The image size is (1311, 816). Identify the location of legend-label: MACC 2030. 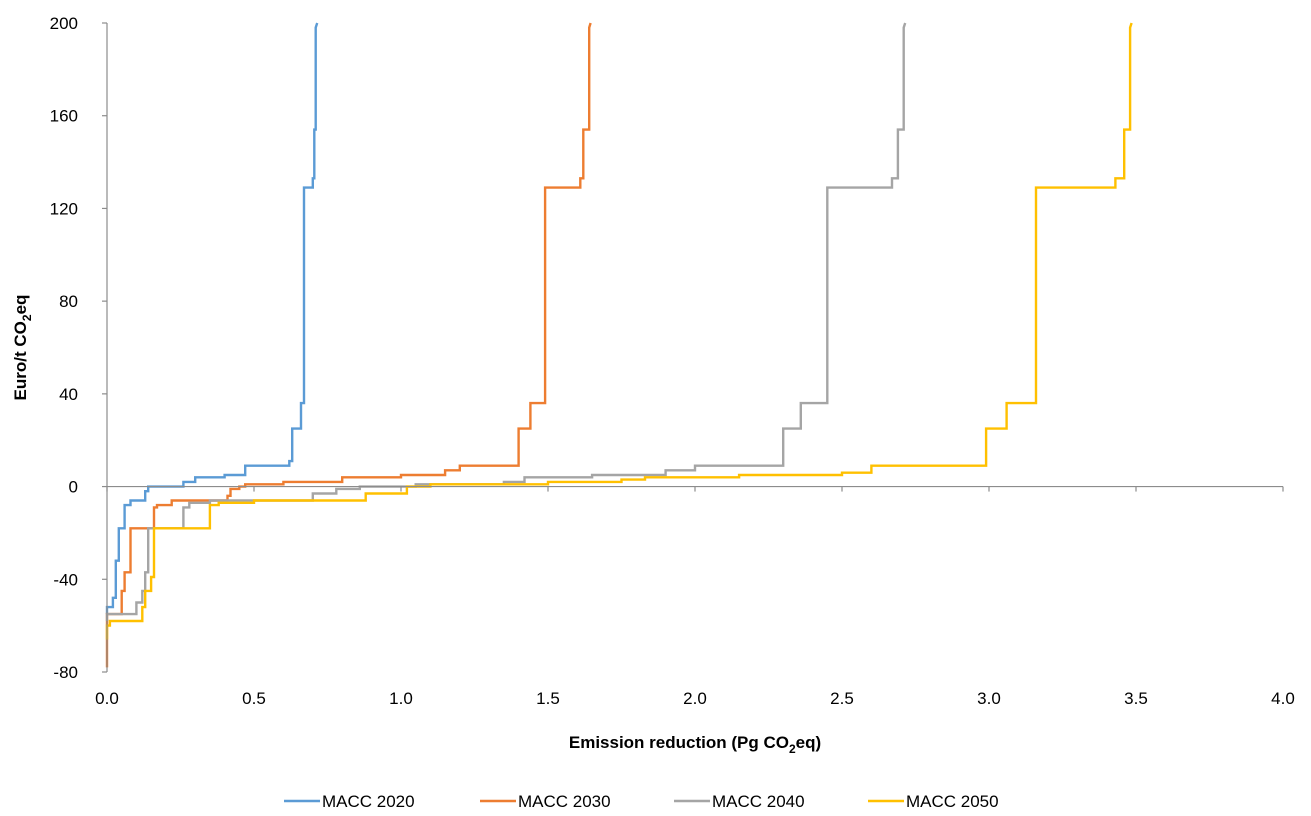
(564, 801).